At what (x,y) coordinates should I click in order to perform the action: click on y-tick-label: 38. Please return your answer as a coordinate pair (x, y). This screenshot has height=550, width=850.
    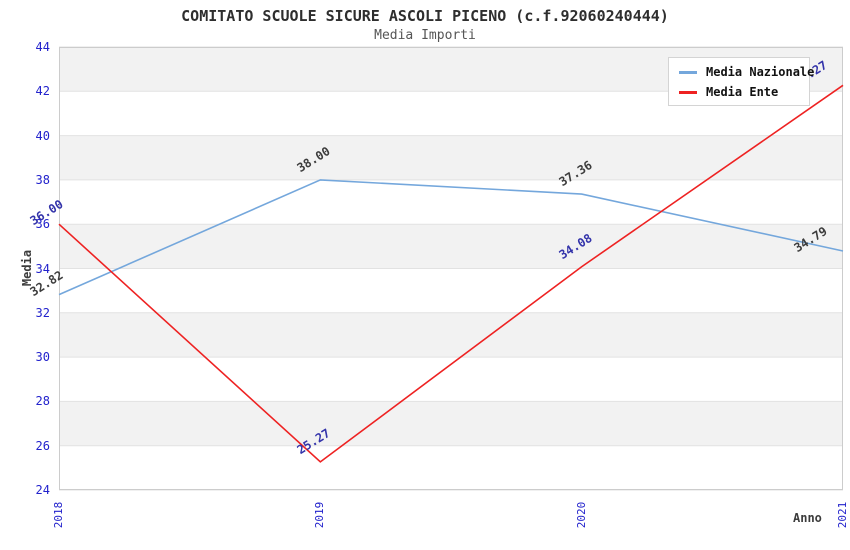
    Looking at the image, I should click on (42, 179).